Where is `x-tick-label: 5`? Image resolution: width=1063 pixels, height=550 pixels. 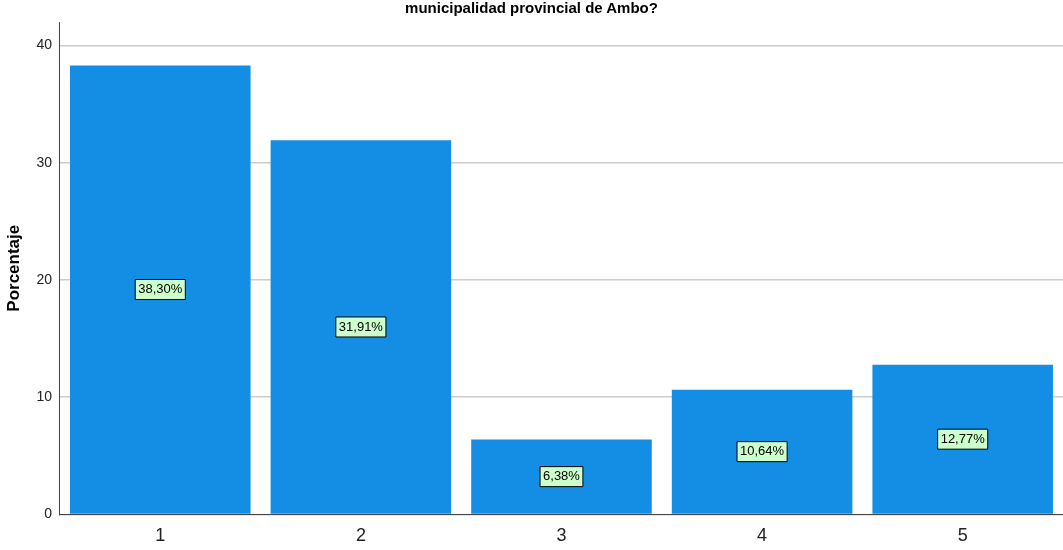 x-tick-label: 5 is located at coordinates (962, 535).